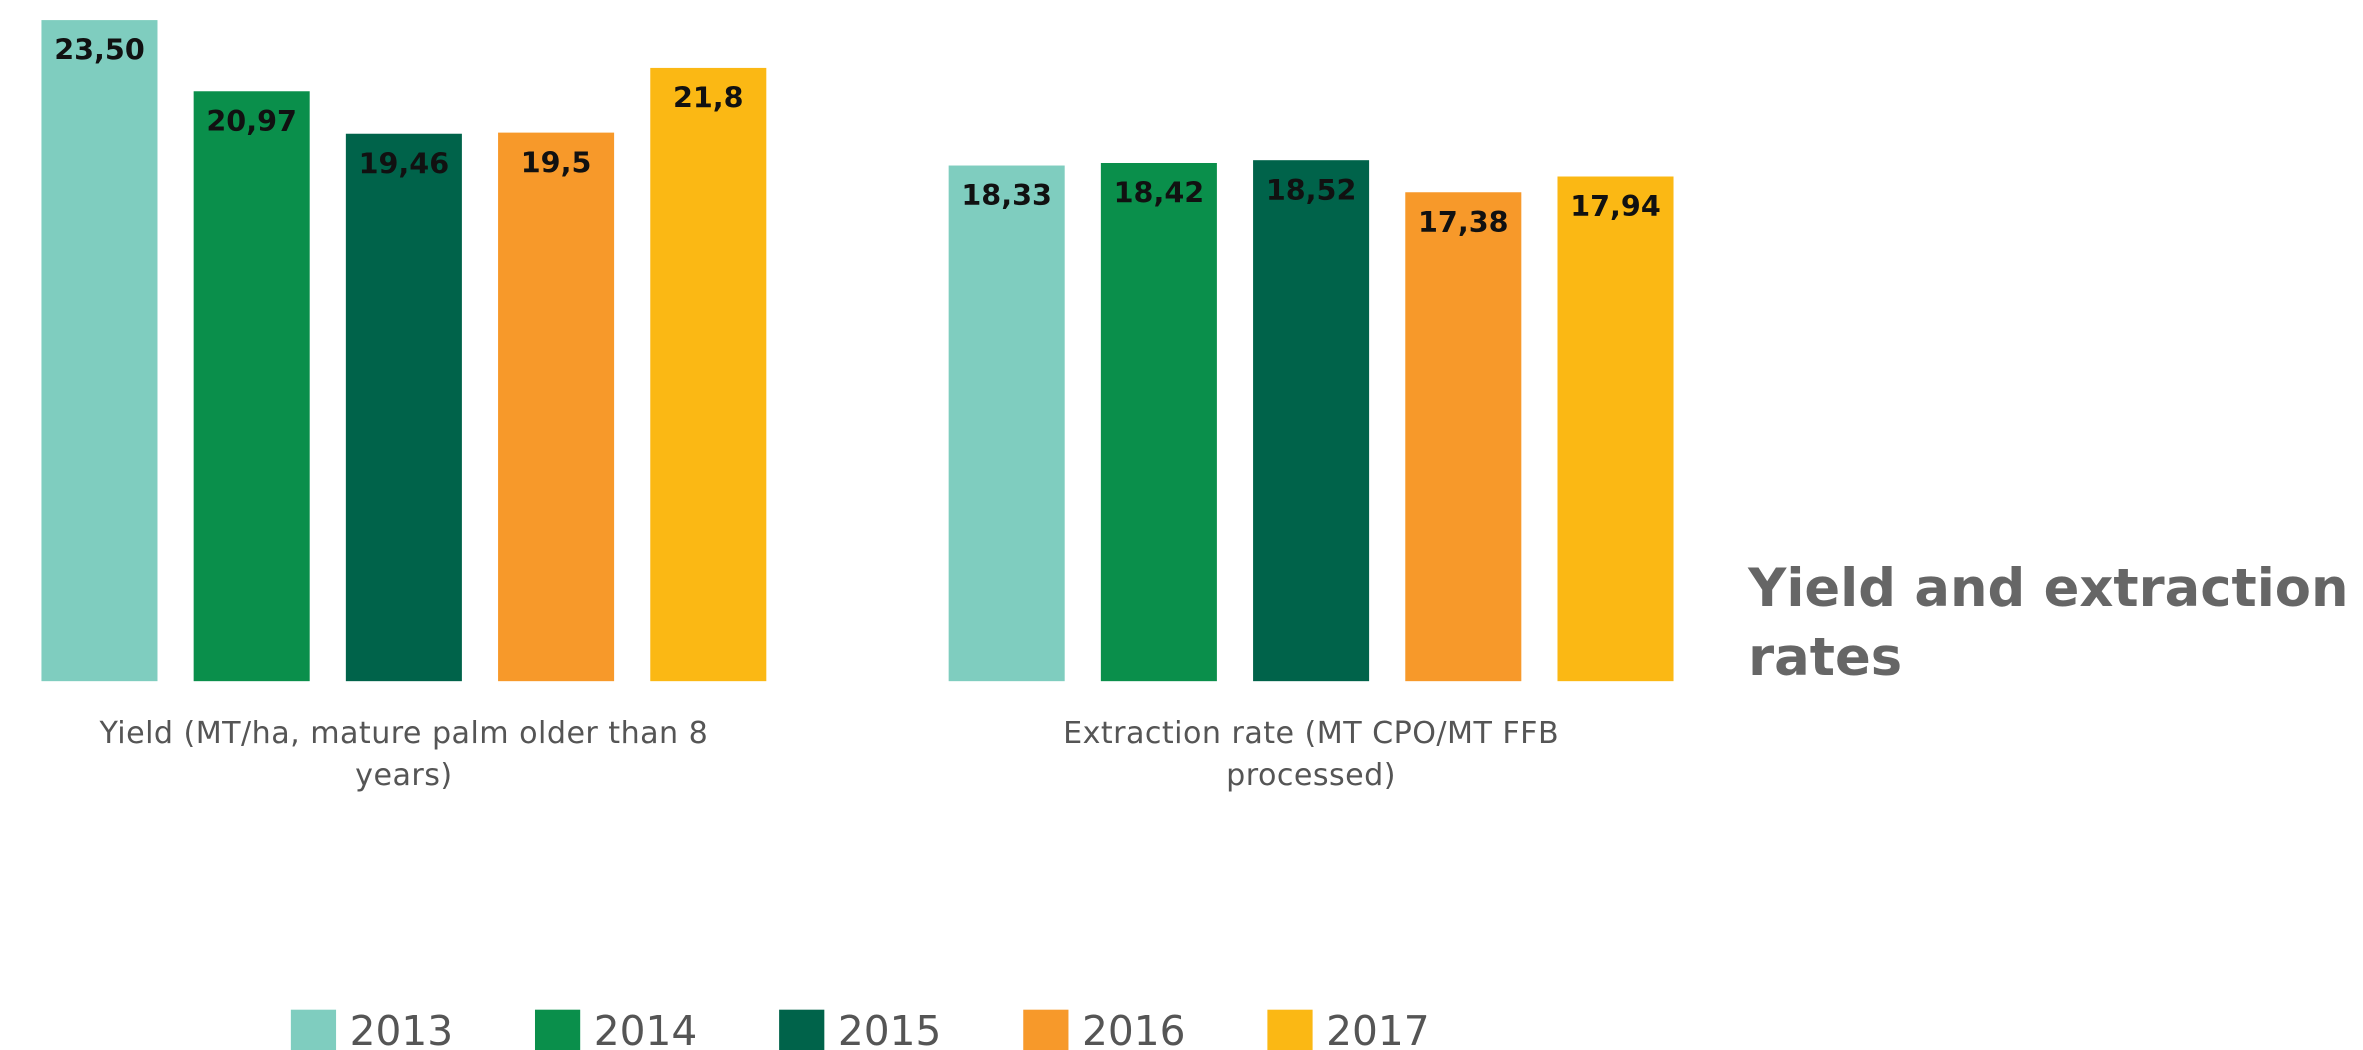  What do you see at coordinates (1463, 222) in the screenshot?
I see `value-label: 17,38` at bounding box center [1463, 222].